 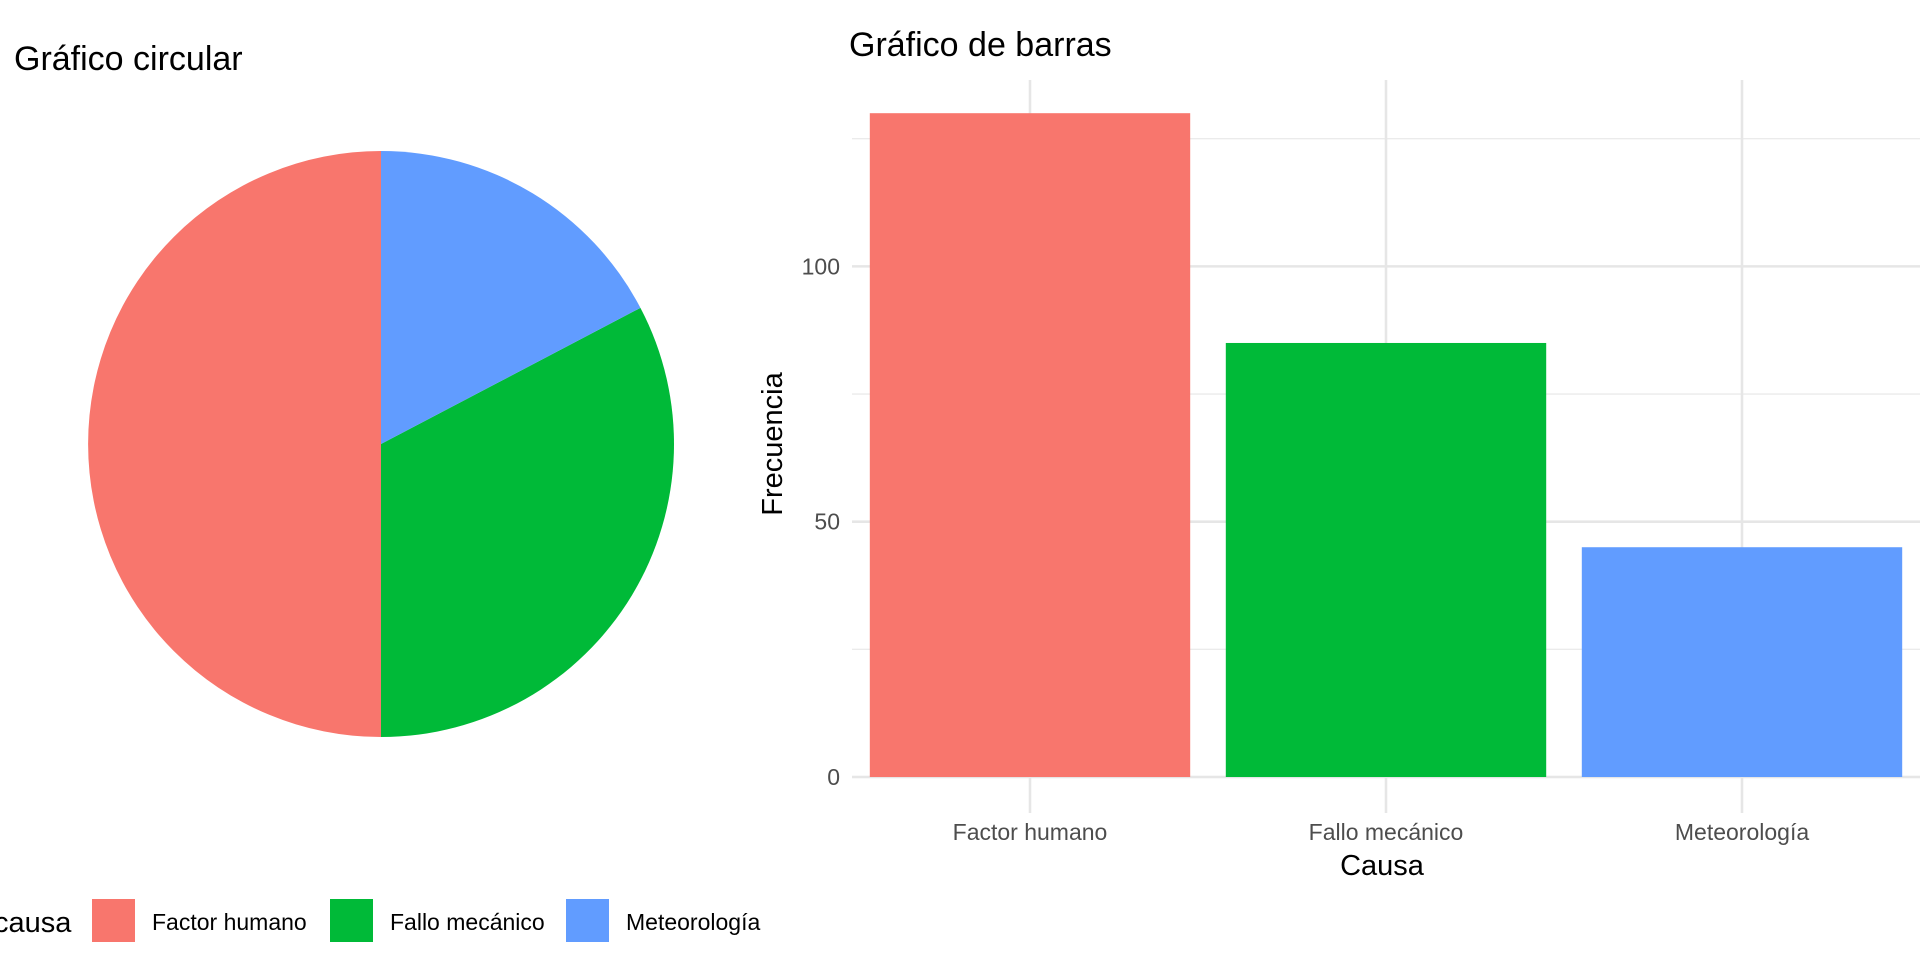 I want to click on x-tick-label-meteorologia: Meteorología, so click(x=1742, y=832).